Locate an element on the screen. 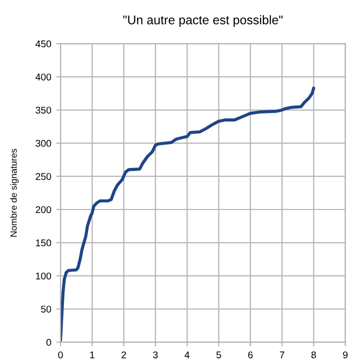 The image size is (356, 364). y-tick-label: 50 is located at coordinates (46, 309).